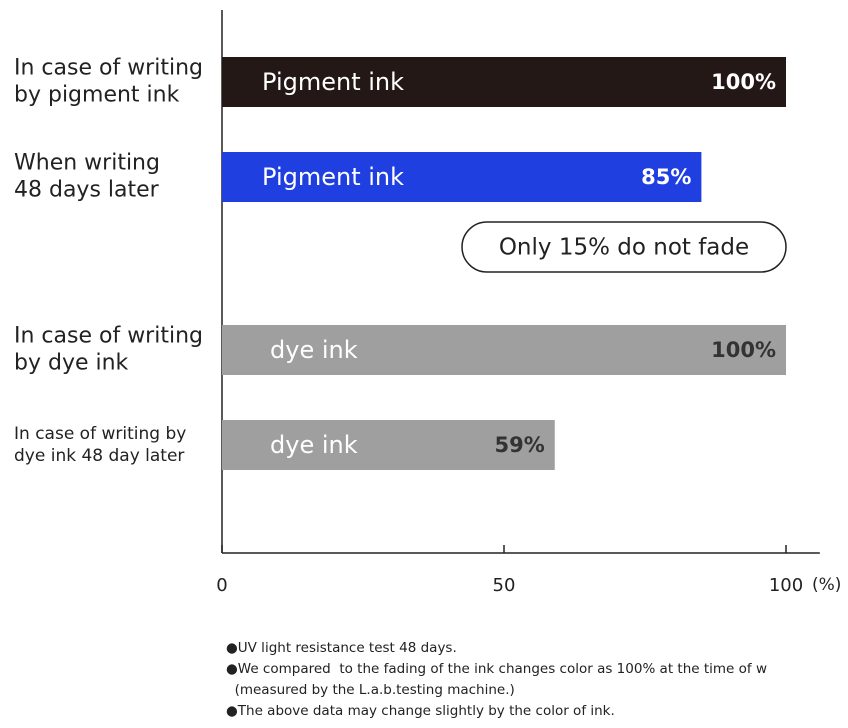 The height and width of the screenshot is (728, 848). I want to click on value-label: 59%, so click(519, 445).